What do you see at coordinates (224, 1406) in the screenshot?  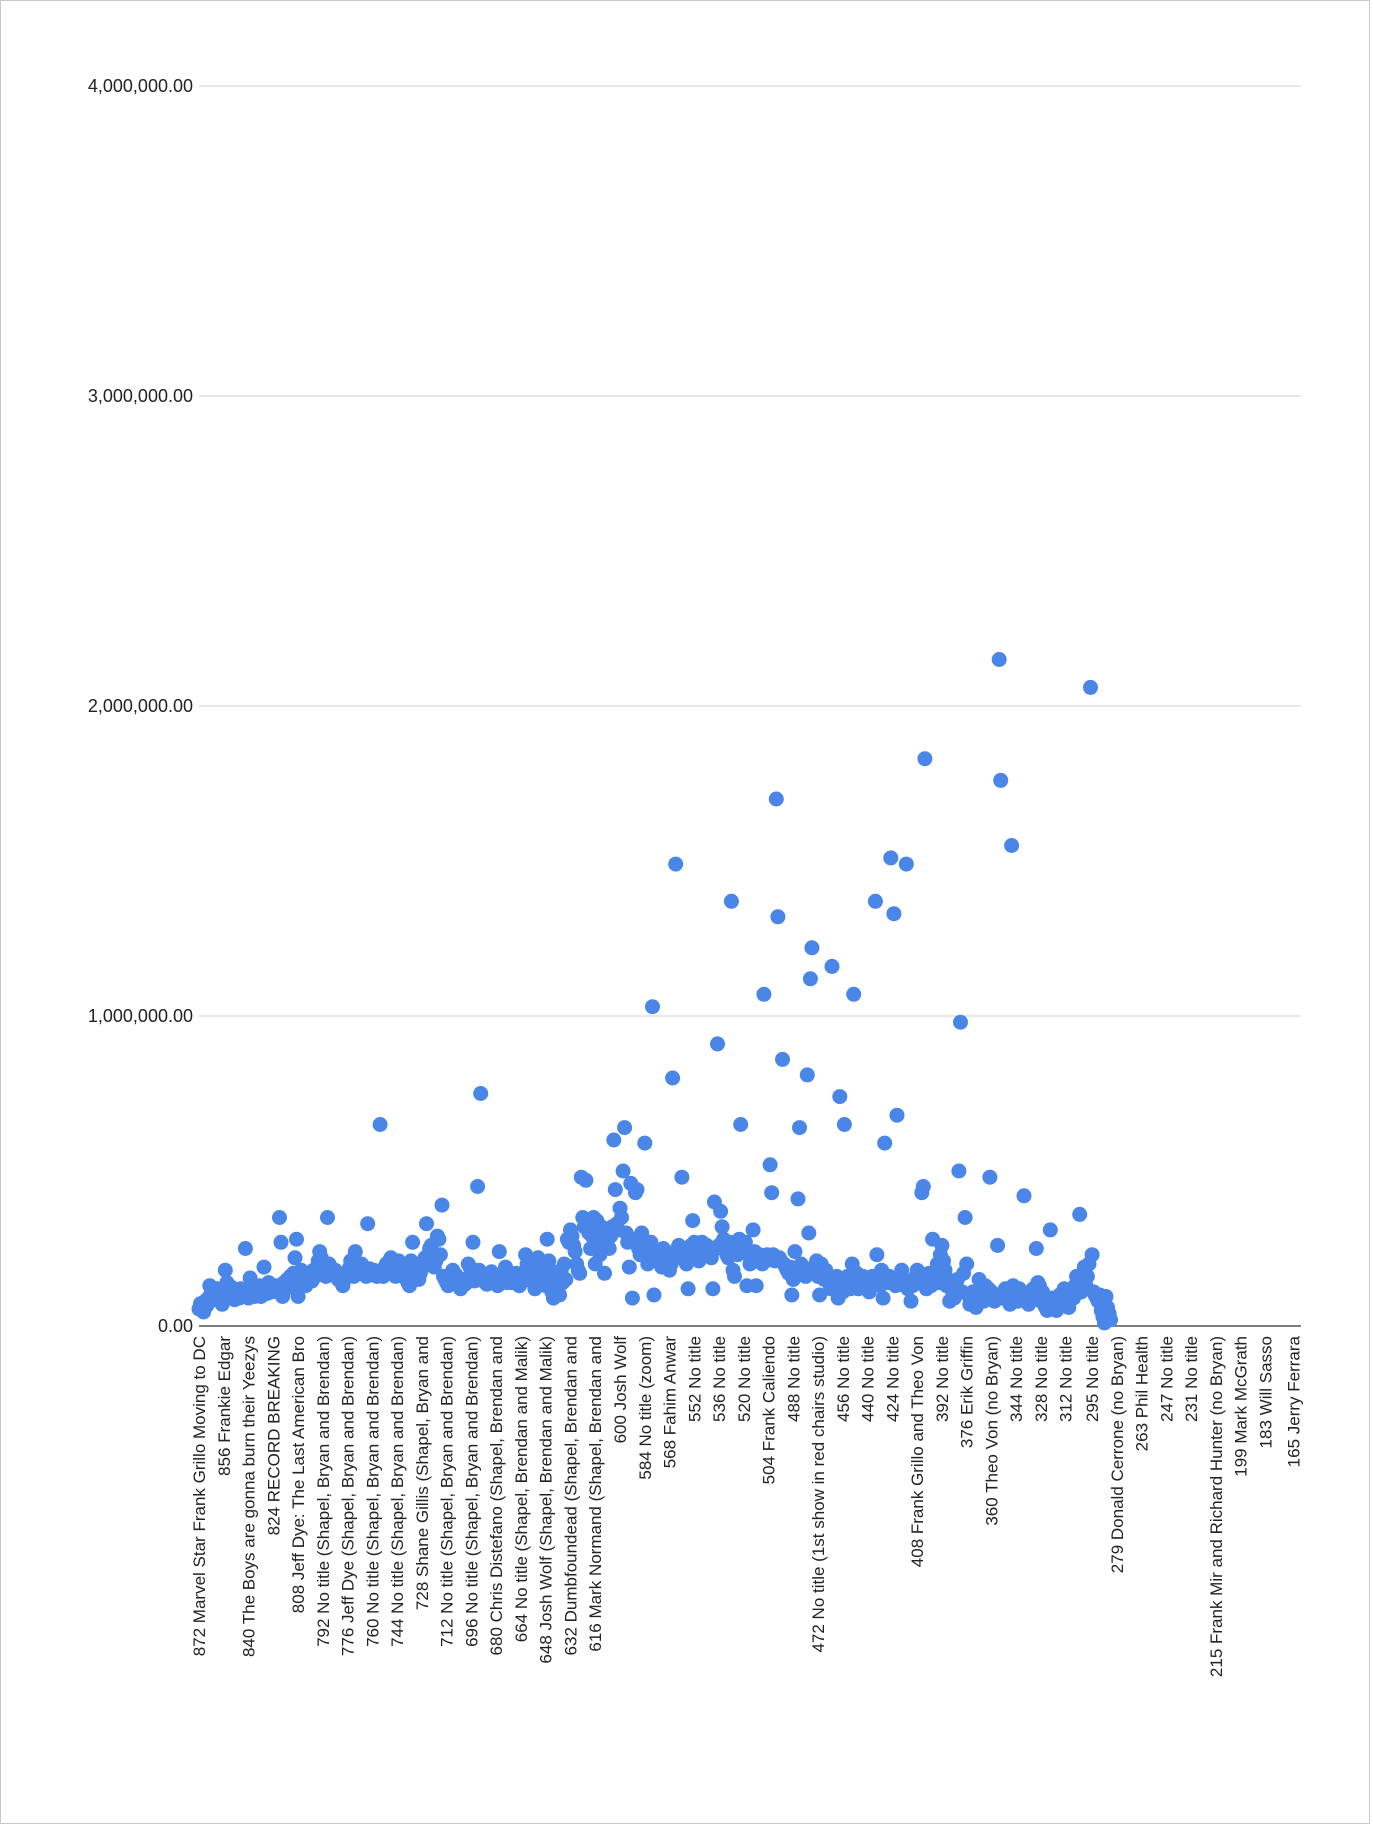 I see `x-tick-label: 856 Frankie Edgar` at bounding box center [224, 1406].